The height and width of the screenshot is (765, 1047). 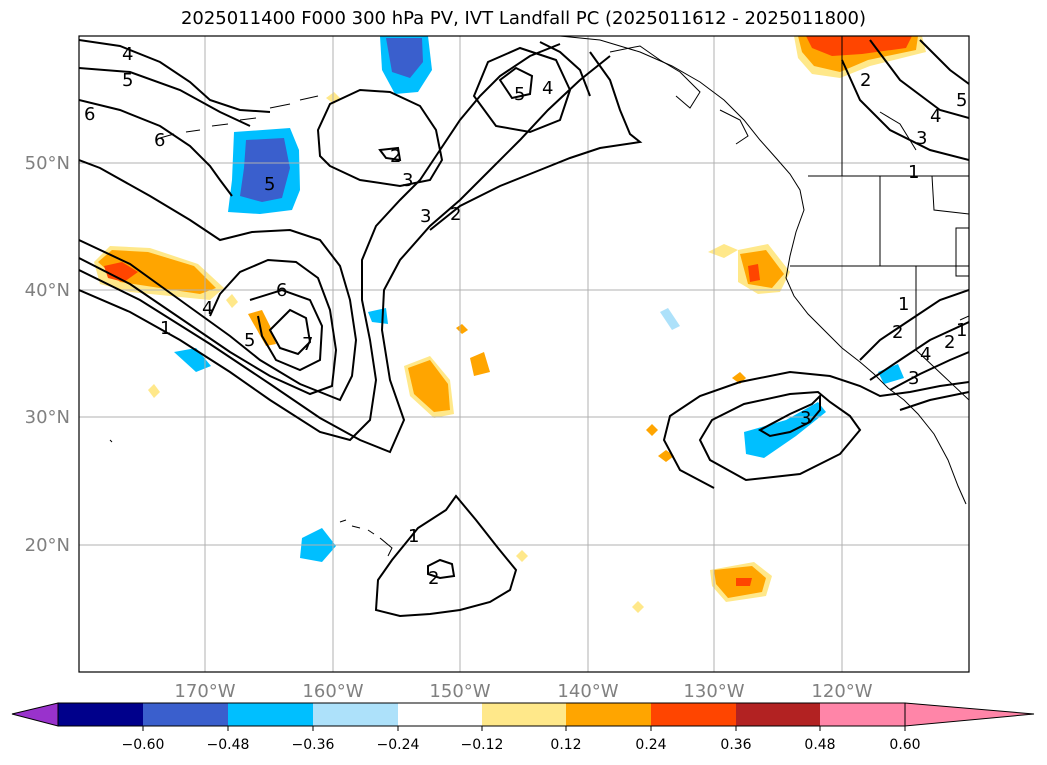 What do you see at coordinates (735, 745) in the screenshot?
I see `colorbar-tick-label: 0.36` at bounding box center [735, 745].